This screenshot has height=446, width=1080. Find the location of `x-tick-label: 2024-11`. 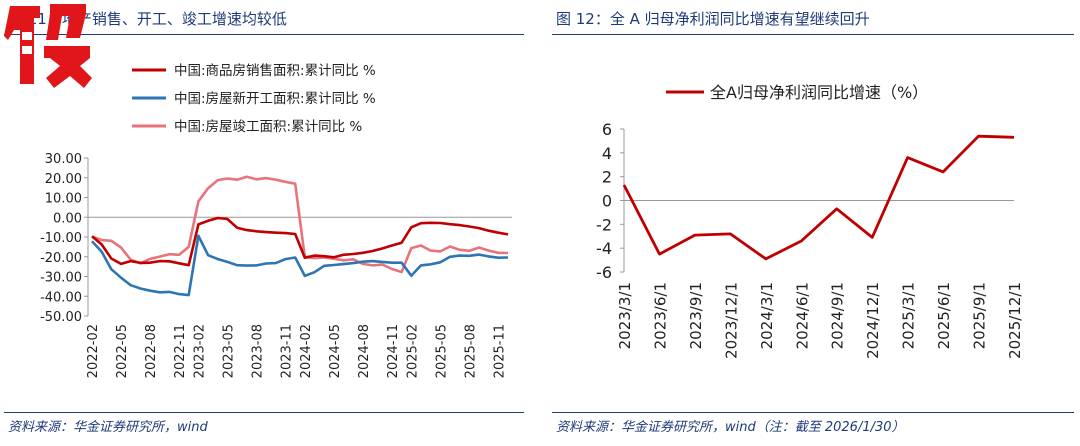

x-tick-label: 2024-11 is located at coordinates (393, 351).